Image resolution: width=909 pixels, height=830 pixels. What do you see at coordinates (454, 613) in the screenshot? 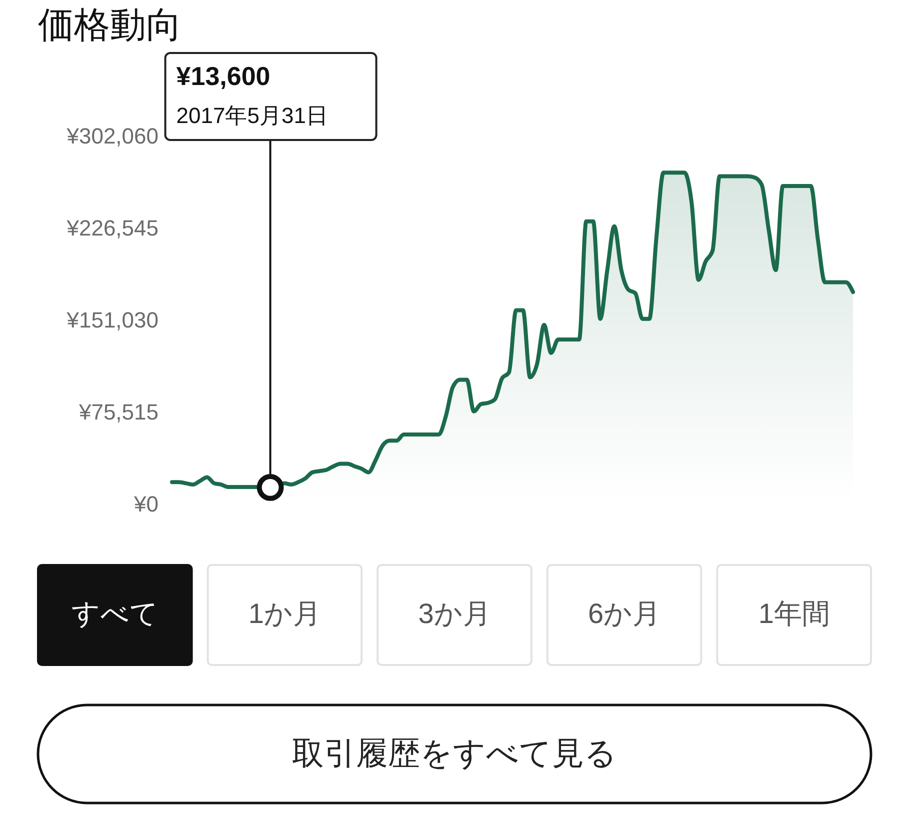
I see `text: 3か月` at bounding box center [454, 613].